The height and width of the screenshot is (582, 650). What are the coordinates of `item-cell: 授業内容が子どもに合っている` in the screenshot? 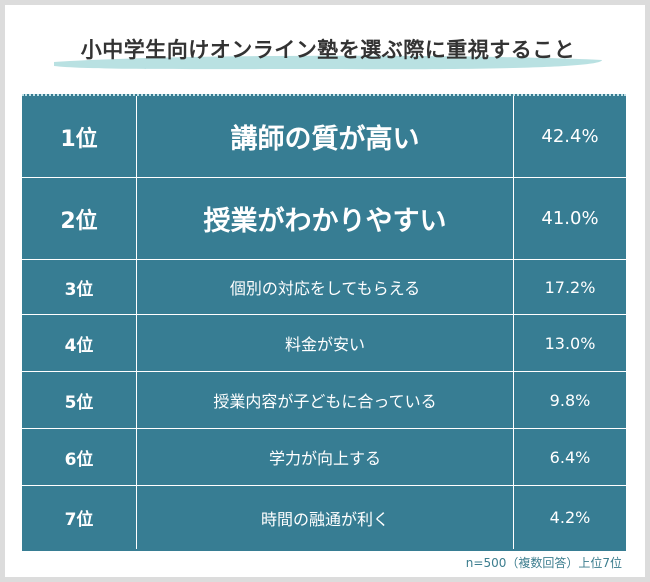 It's located at (325, 400).